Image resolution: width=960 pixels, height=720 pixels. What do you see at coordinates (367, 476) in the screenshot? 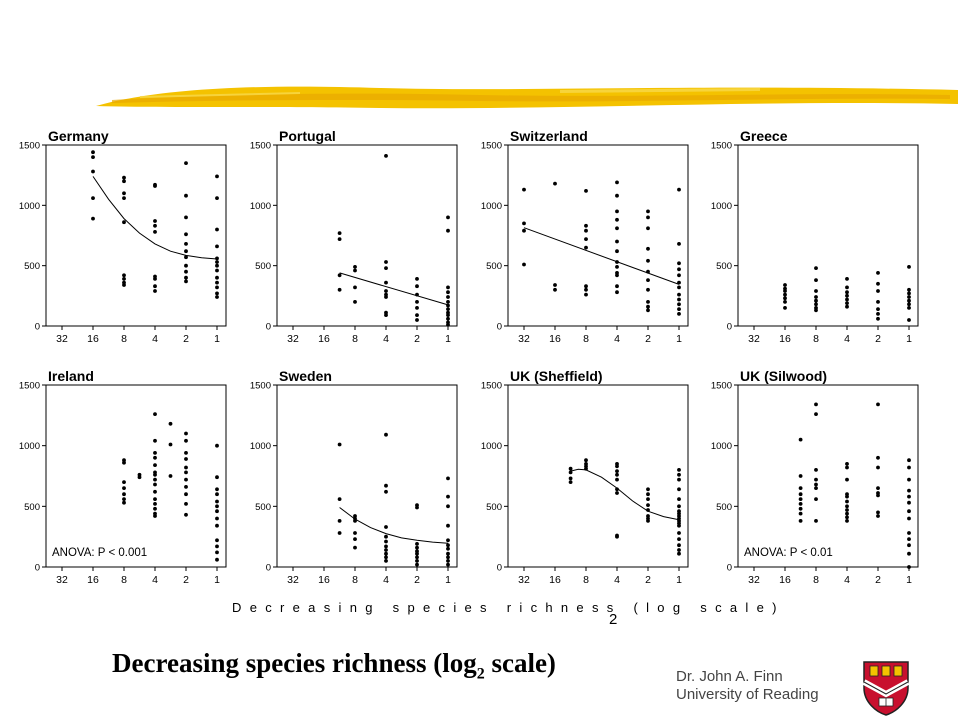
I see `plot-frame` at bounding box center [367, 476].